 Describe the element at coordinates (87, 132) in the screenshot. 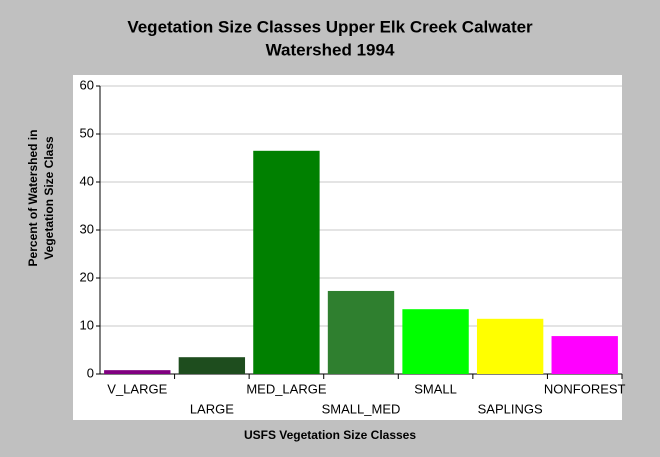

I see `y-tick-label: 50` at that location.